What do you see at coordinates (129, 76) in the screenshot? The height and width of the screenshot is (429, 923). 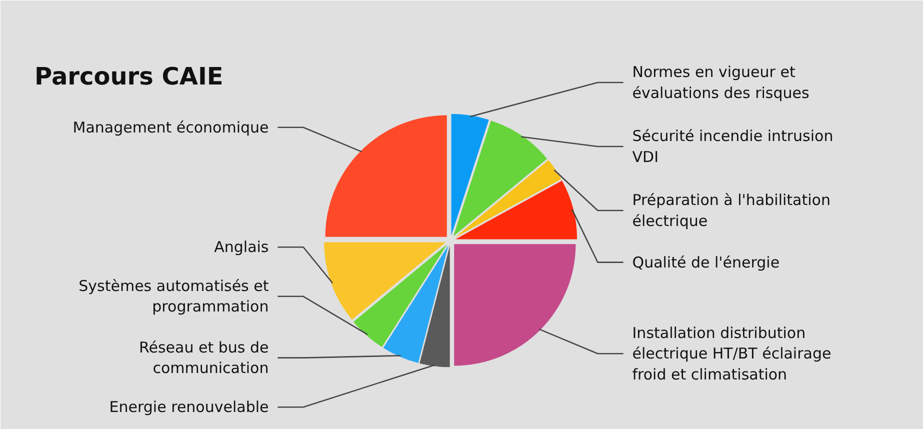 I see `chart-title: Parcours CAIE` at bounding box center [129, 76].